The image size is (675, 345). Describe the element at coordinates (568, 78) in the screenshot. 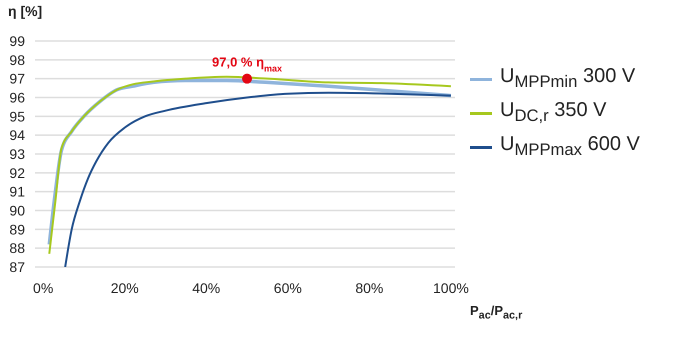

I see `legend-label: U$_{MPPmin}$ 300 V` at that location.